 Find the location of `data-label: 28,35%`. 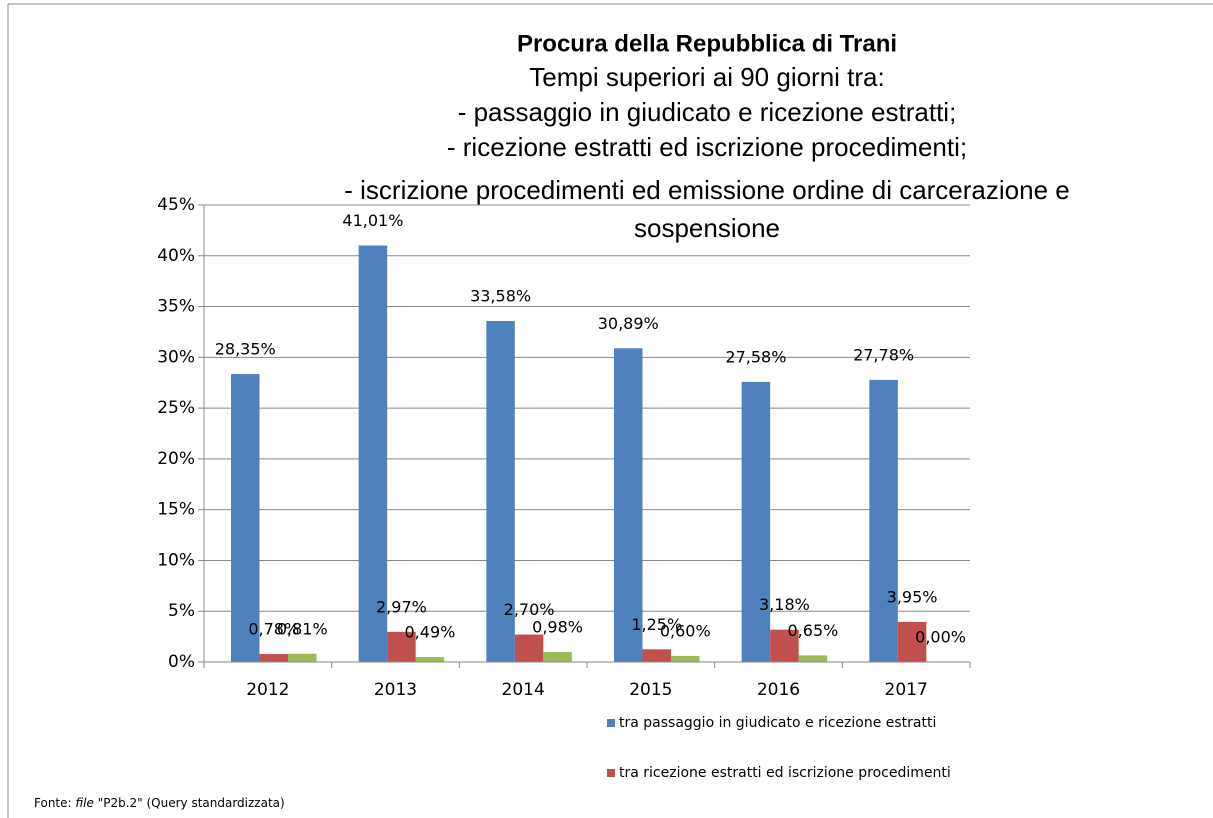

data-label: 28,35% is located at coordinates (245, 349).